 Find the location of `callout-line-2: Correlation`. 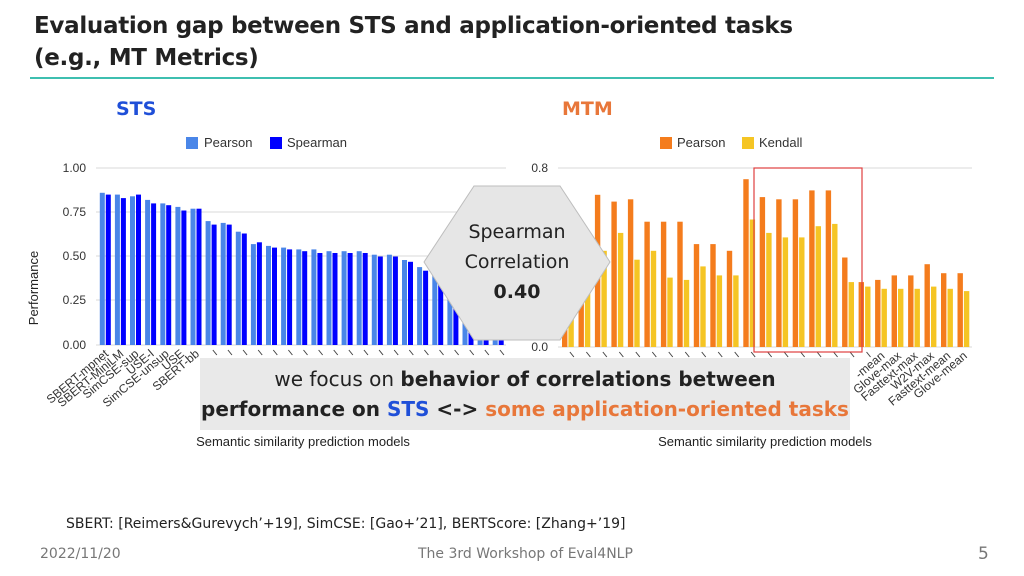

callout-line-2: Correlation is located at coordinates (517, 262).